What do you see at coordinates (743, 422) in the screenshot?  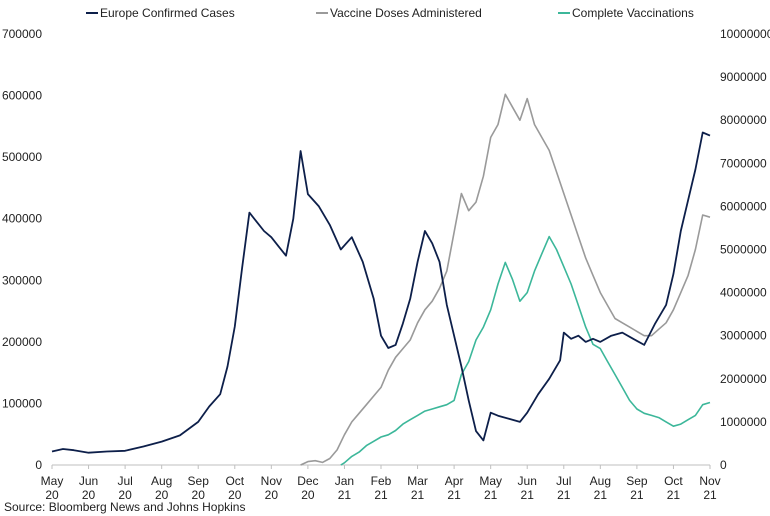 I see `right-y-tick-label: 1000000` at bounding box center [743, 422].